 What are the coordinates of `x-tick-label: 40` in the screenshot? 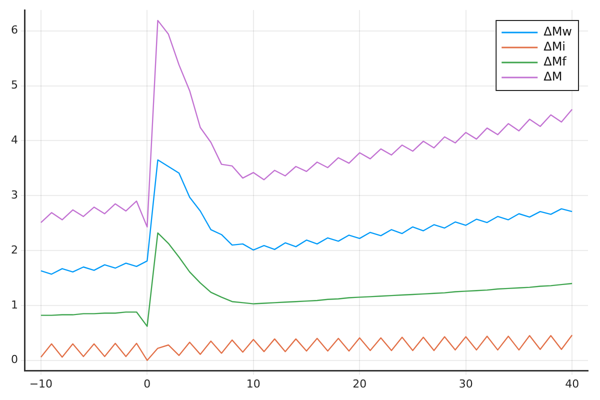 It's located at (572, 383).